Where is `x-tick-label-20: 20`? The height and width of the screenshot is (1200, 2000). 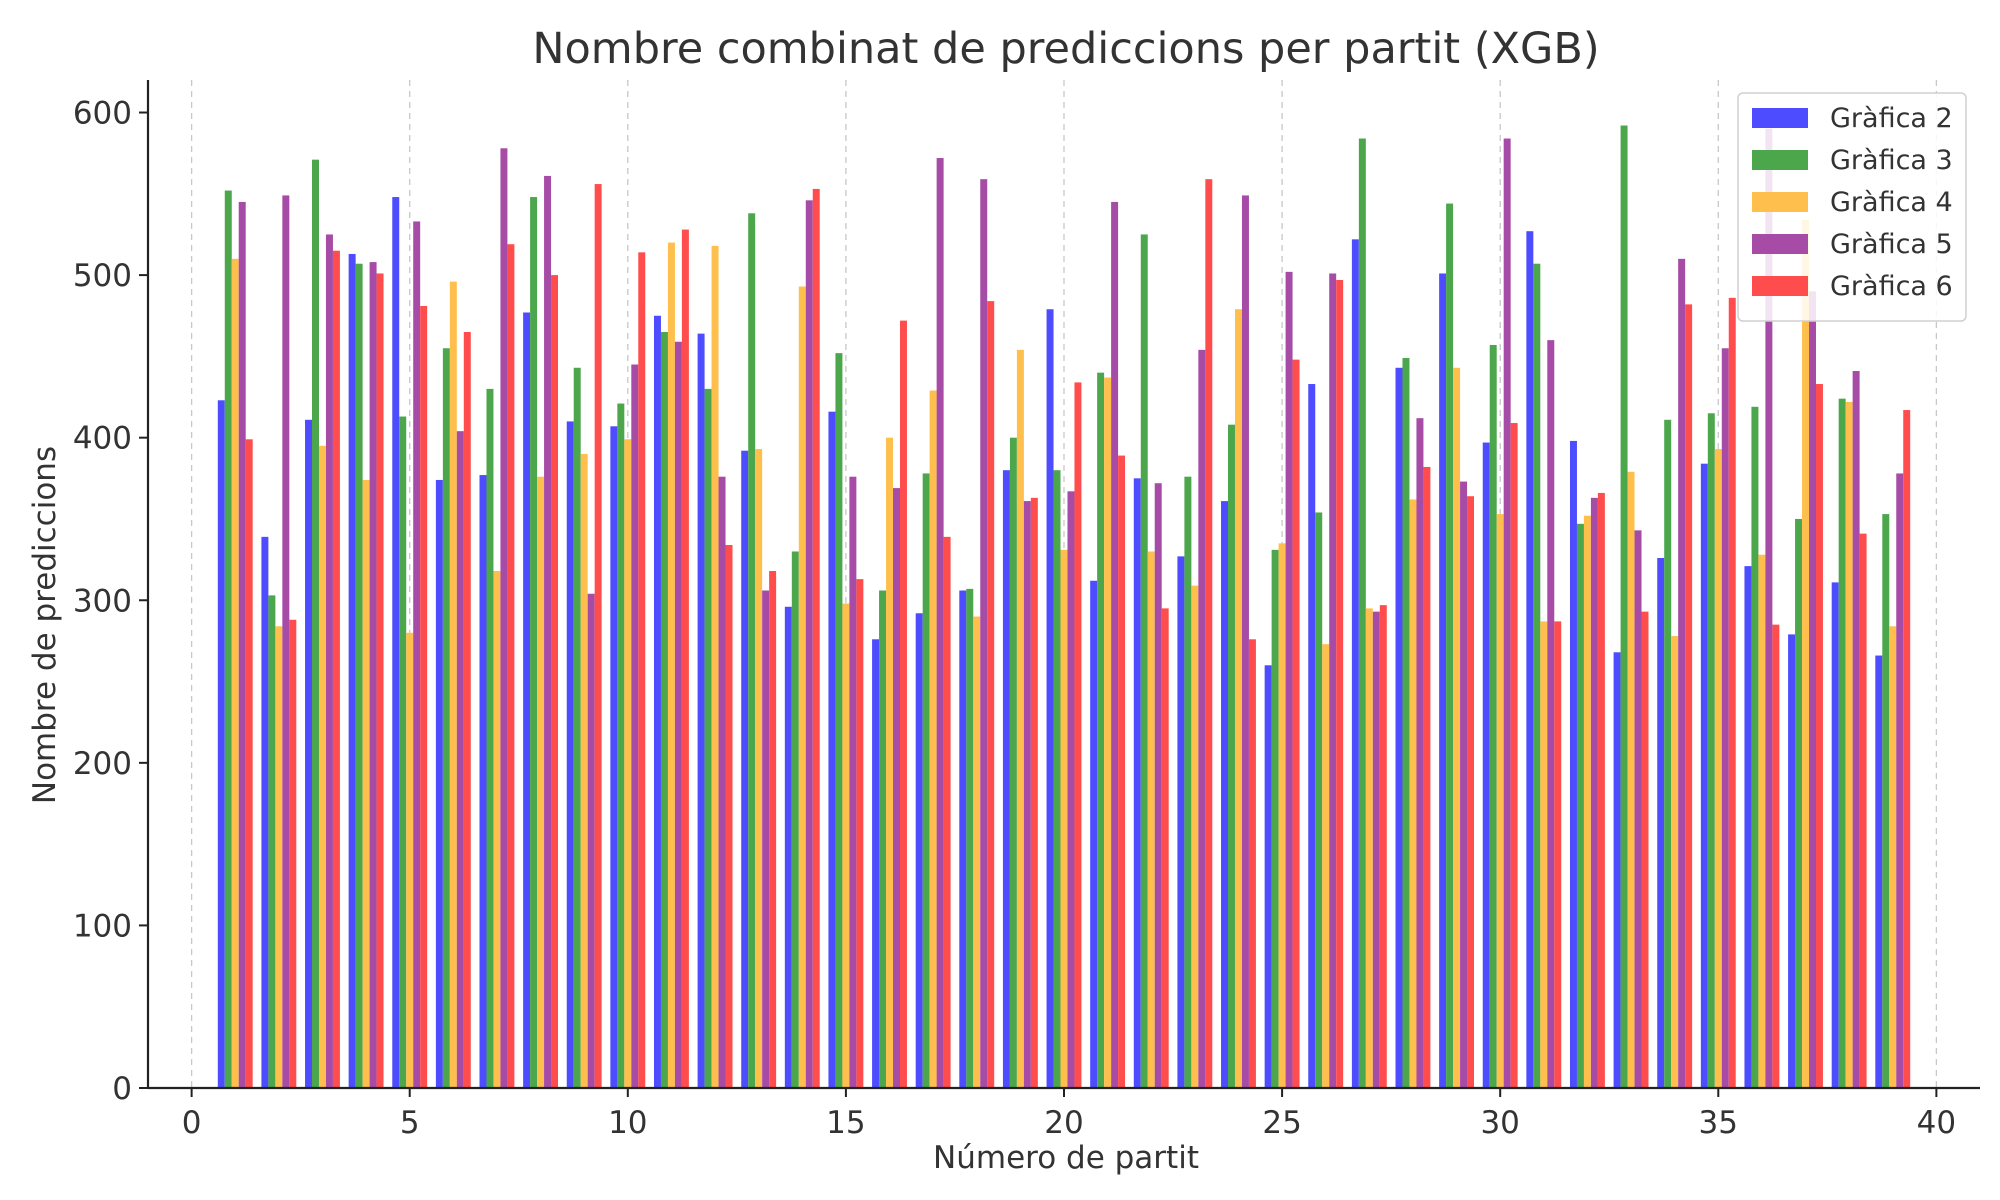
x-tick-label-20: 20 is located at coordinates (1063, 1123).